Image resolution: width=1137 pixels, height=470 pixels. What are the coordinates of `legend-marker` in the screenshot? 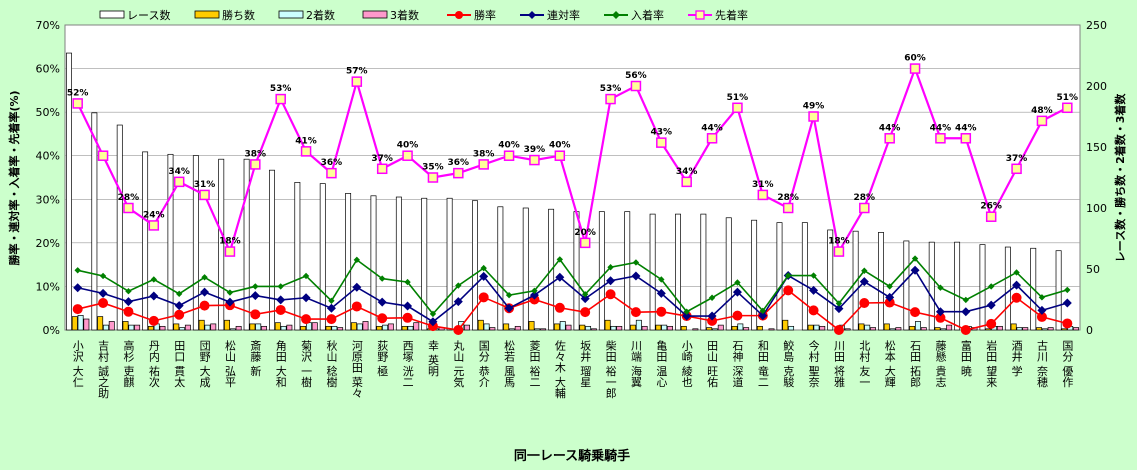 It's located at (459, 15).